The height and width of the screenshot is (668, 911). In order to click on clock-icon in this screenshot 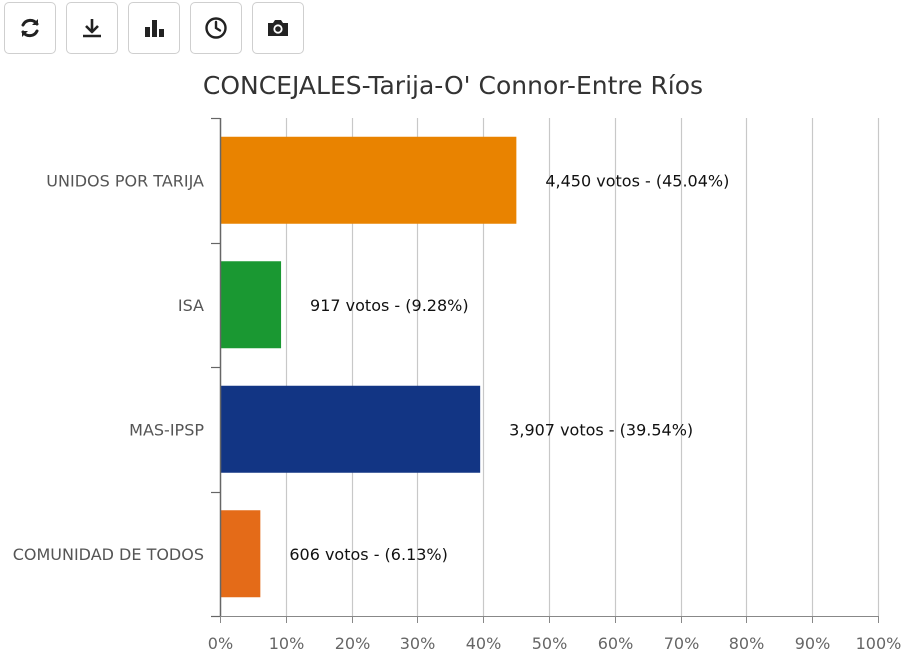, I will do `click(216, 28)`.